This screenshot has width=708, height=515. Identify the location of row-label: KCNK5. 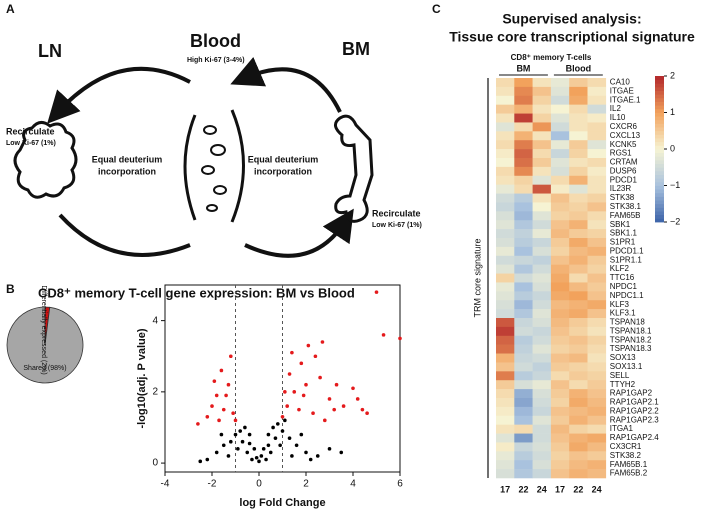
(623, 144).